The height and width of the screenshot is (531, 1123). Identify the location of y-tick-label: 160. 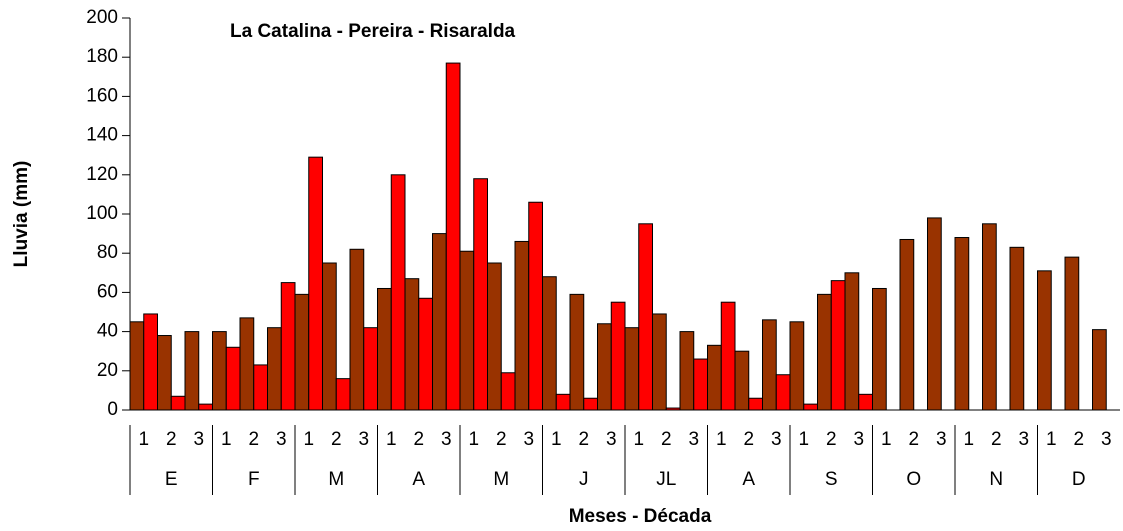
(102, 95).